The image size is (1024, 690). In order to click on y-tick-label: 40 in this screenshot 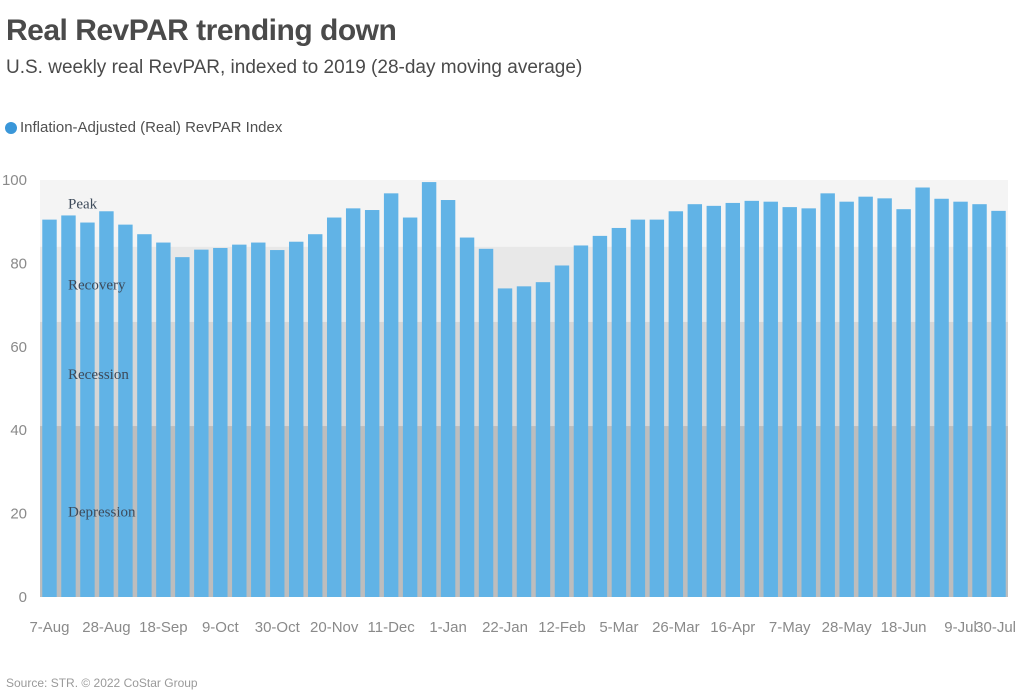, I will do `click(18, 430)`.